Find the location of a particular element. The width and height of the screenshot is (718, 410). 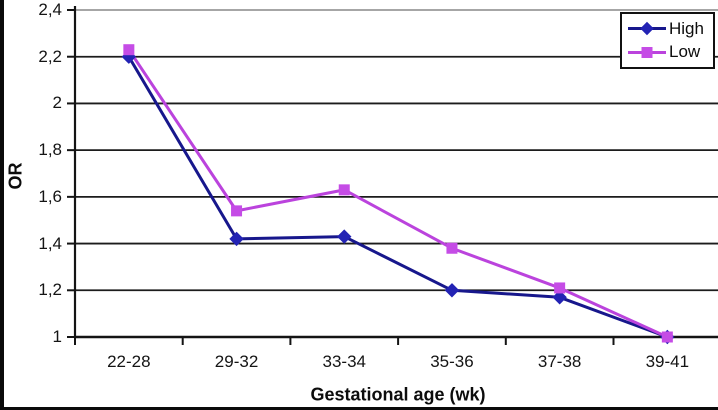

x-tick-label: 33-34 is located at coordinates (344, 361).